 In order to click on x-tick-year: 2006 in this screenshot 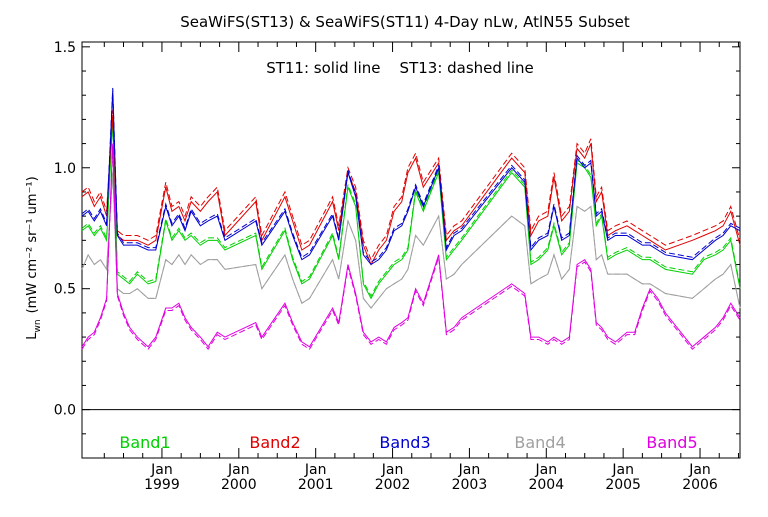, I will do `click(700, 485)`.